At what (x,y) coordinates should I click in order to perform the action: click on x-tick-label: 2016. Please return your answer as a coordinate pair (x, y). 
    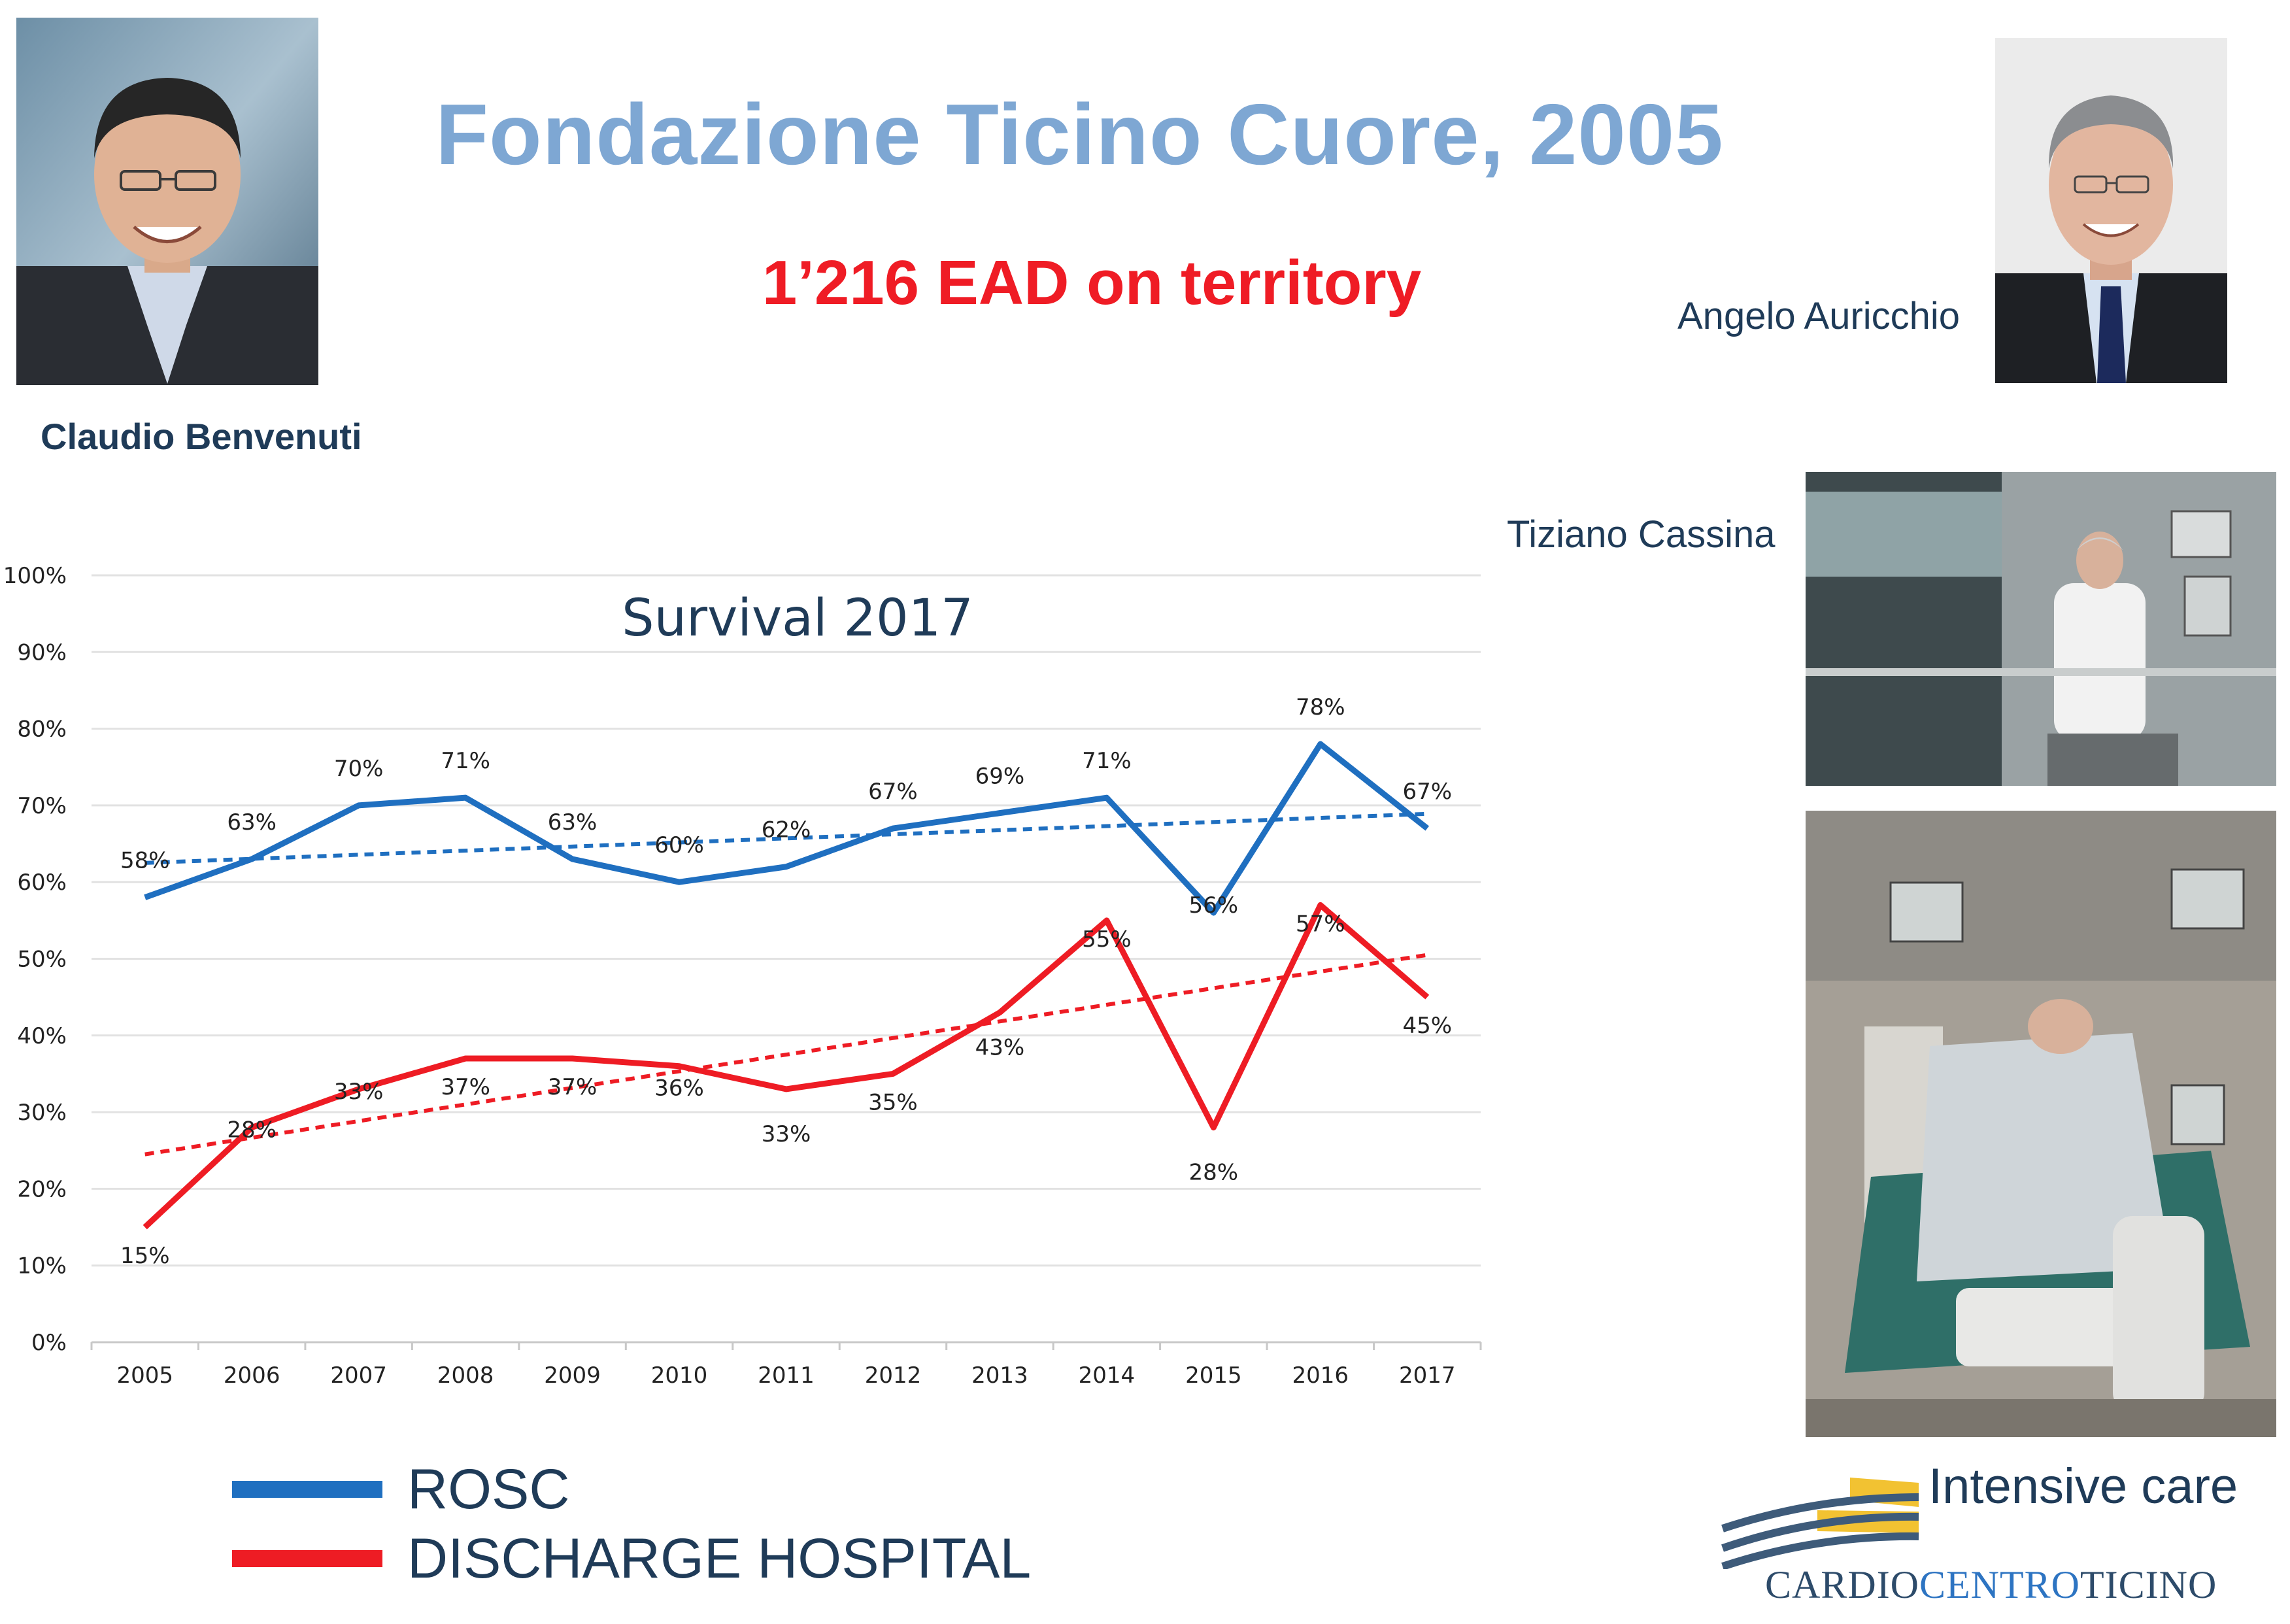
    Looking at the image, I should click on (1320, 1375).